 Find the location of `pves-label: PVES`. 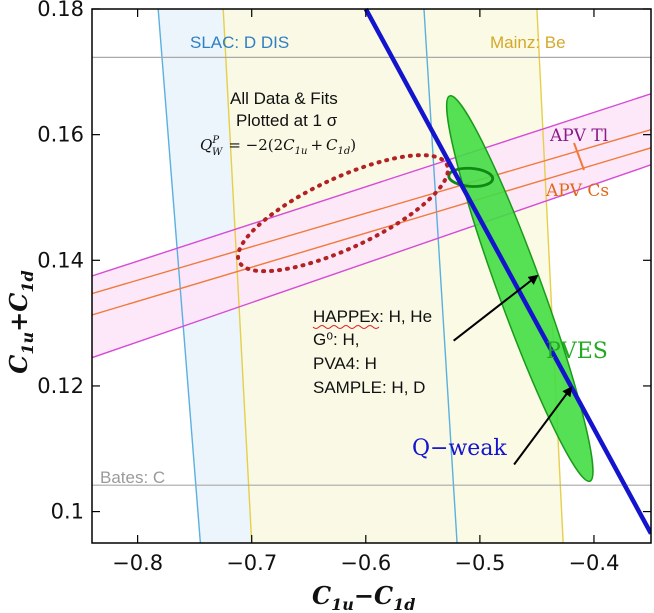

pves-label: PVES is located at coordinates (577, 351).